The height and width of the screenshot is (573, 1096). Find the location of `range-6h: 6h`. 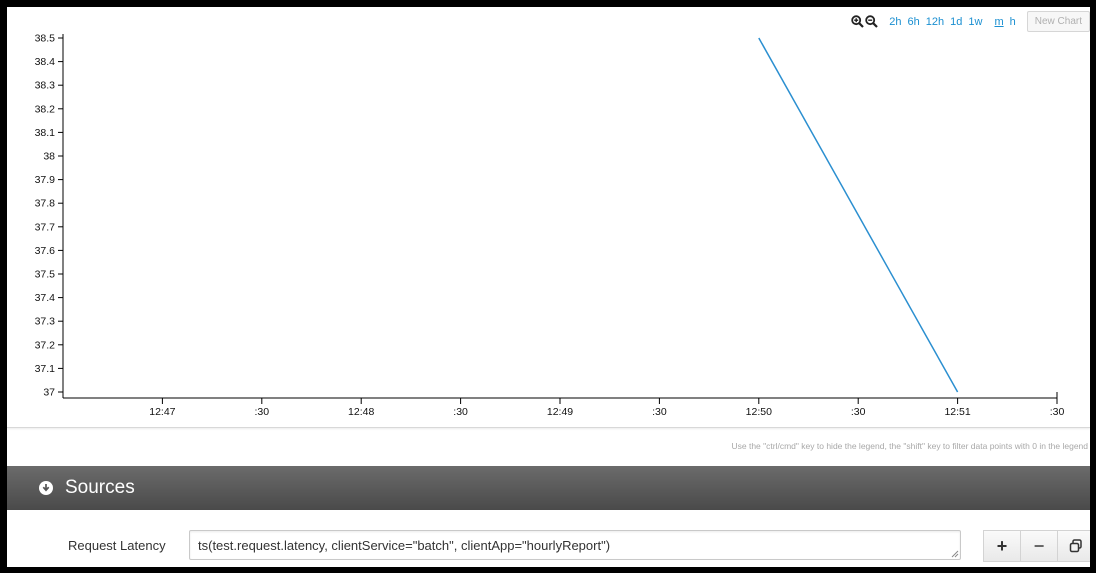

range-6h: 6h is located at coordinates (913, 21).